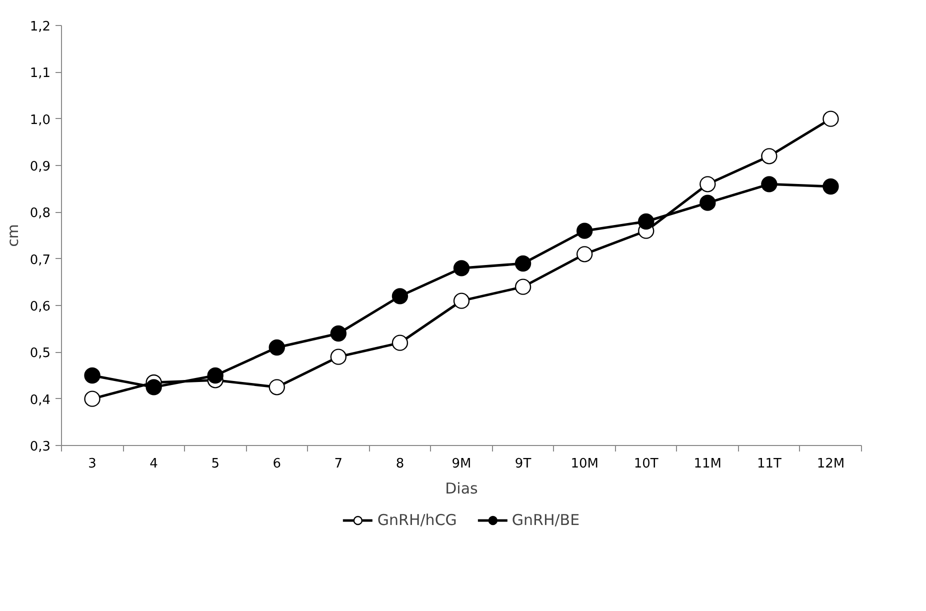 Image resolution: width=926 pixels, height=611 pixels. What do you see at coordinates (40, 447) in the screenshot?
I see `y-tick-label: 0,3` at bounding box center [40, 447].